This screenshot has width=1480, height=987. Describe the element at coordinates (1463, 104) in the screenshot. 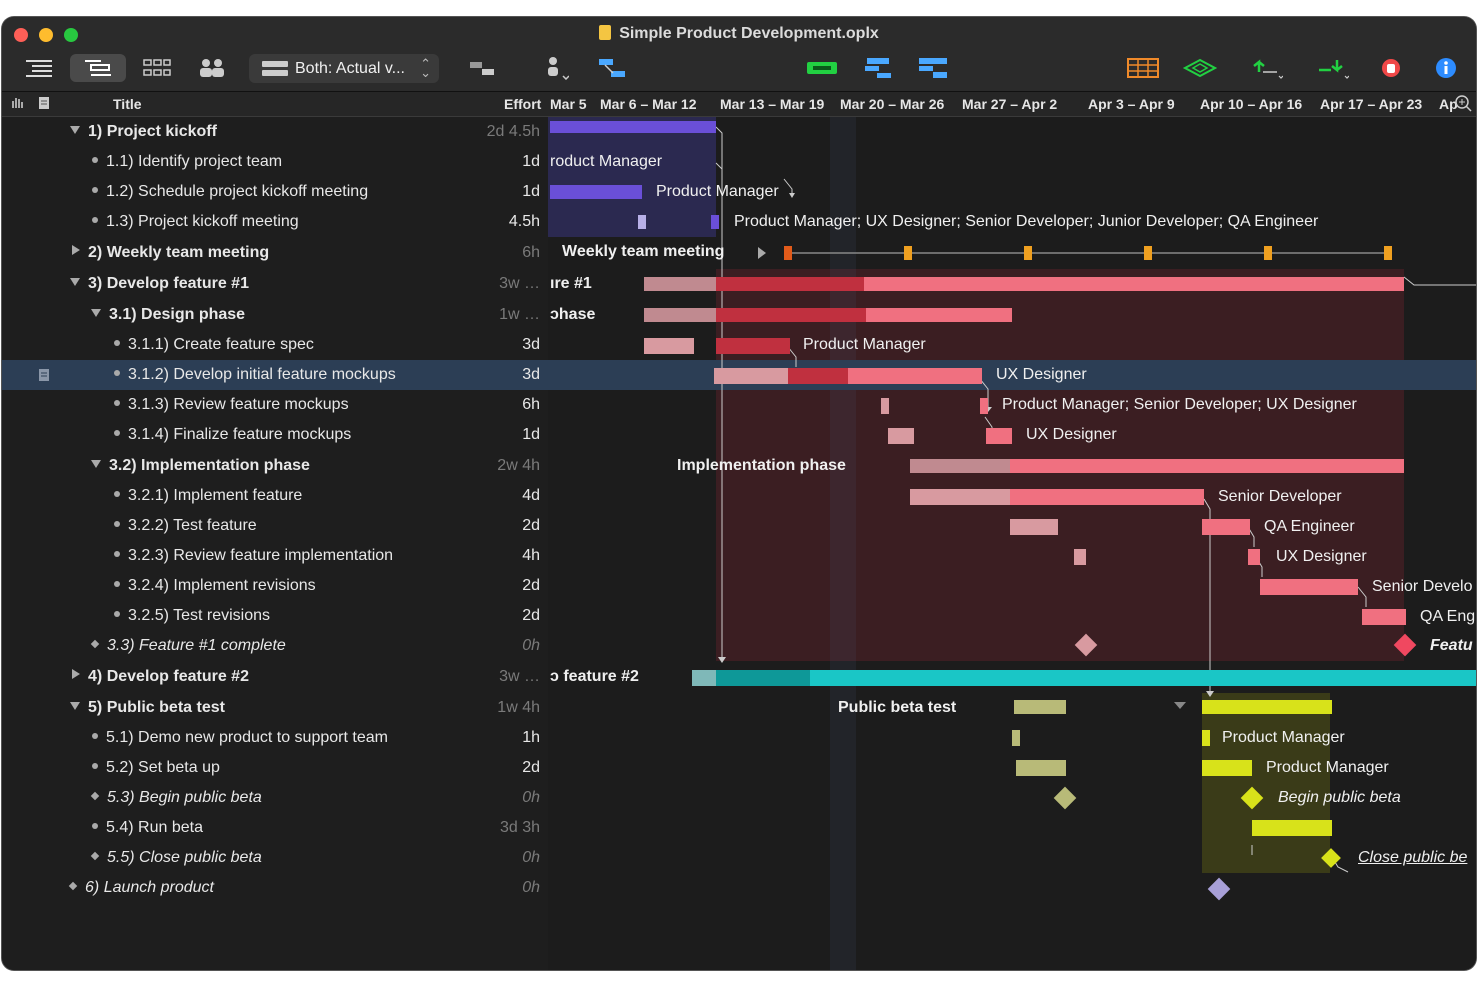

I see `zoom-icon` at that location.